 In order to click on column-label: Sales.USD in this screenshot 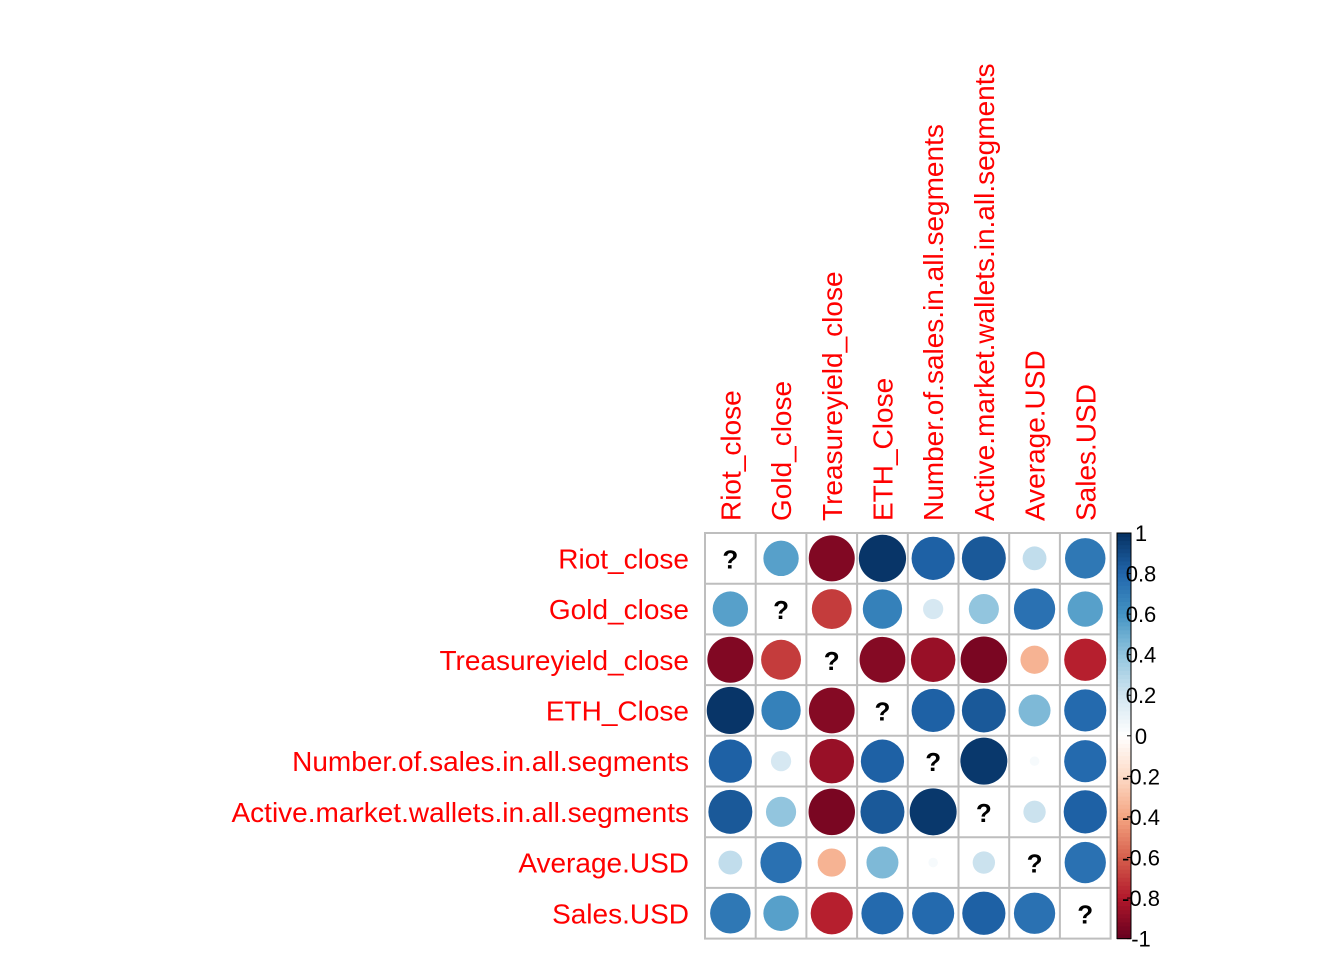, I will do `click(1085, 452)`.